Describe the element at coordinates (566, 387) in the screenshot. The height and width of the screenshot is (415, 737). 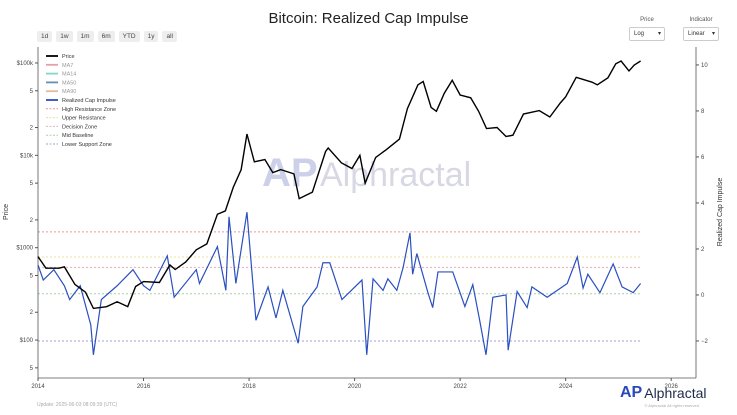
I see `x-tick-label: 2024` at that location.